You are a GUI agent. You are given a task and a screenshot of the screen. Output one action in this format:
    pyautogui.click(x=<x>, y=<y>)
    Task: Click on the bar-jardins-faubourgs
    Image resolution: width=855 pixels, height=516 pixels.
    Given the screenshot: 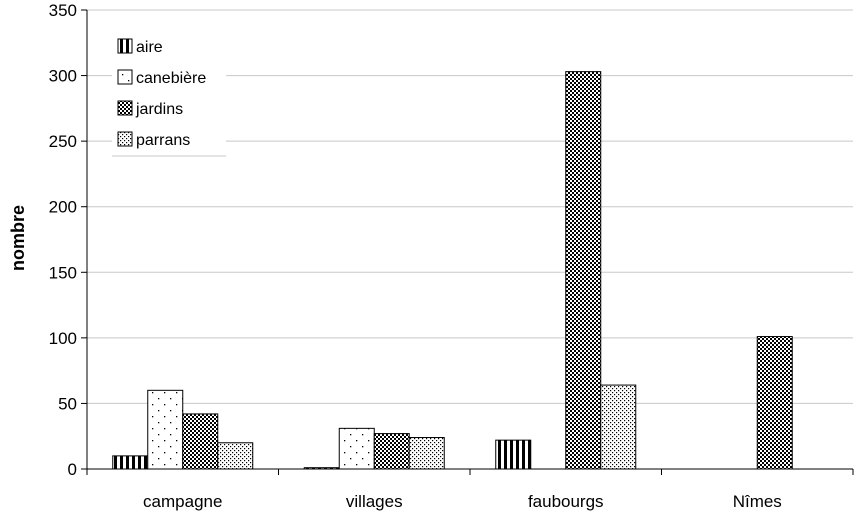 What is the action you would take?
    pyautogui.click(x=583, y=270)
    